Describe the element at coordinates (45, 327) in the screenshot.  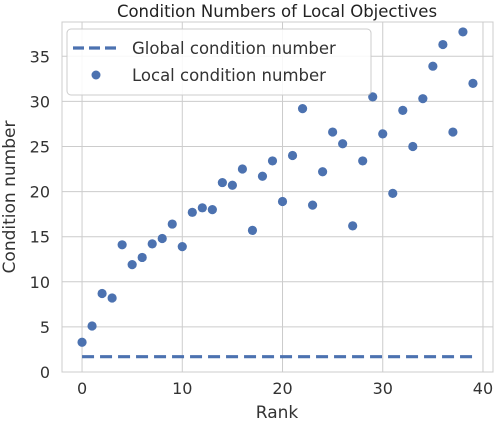
I see `y-tick-label: 5` at that location.